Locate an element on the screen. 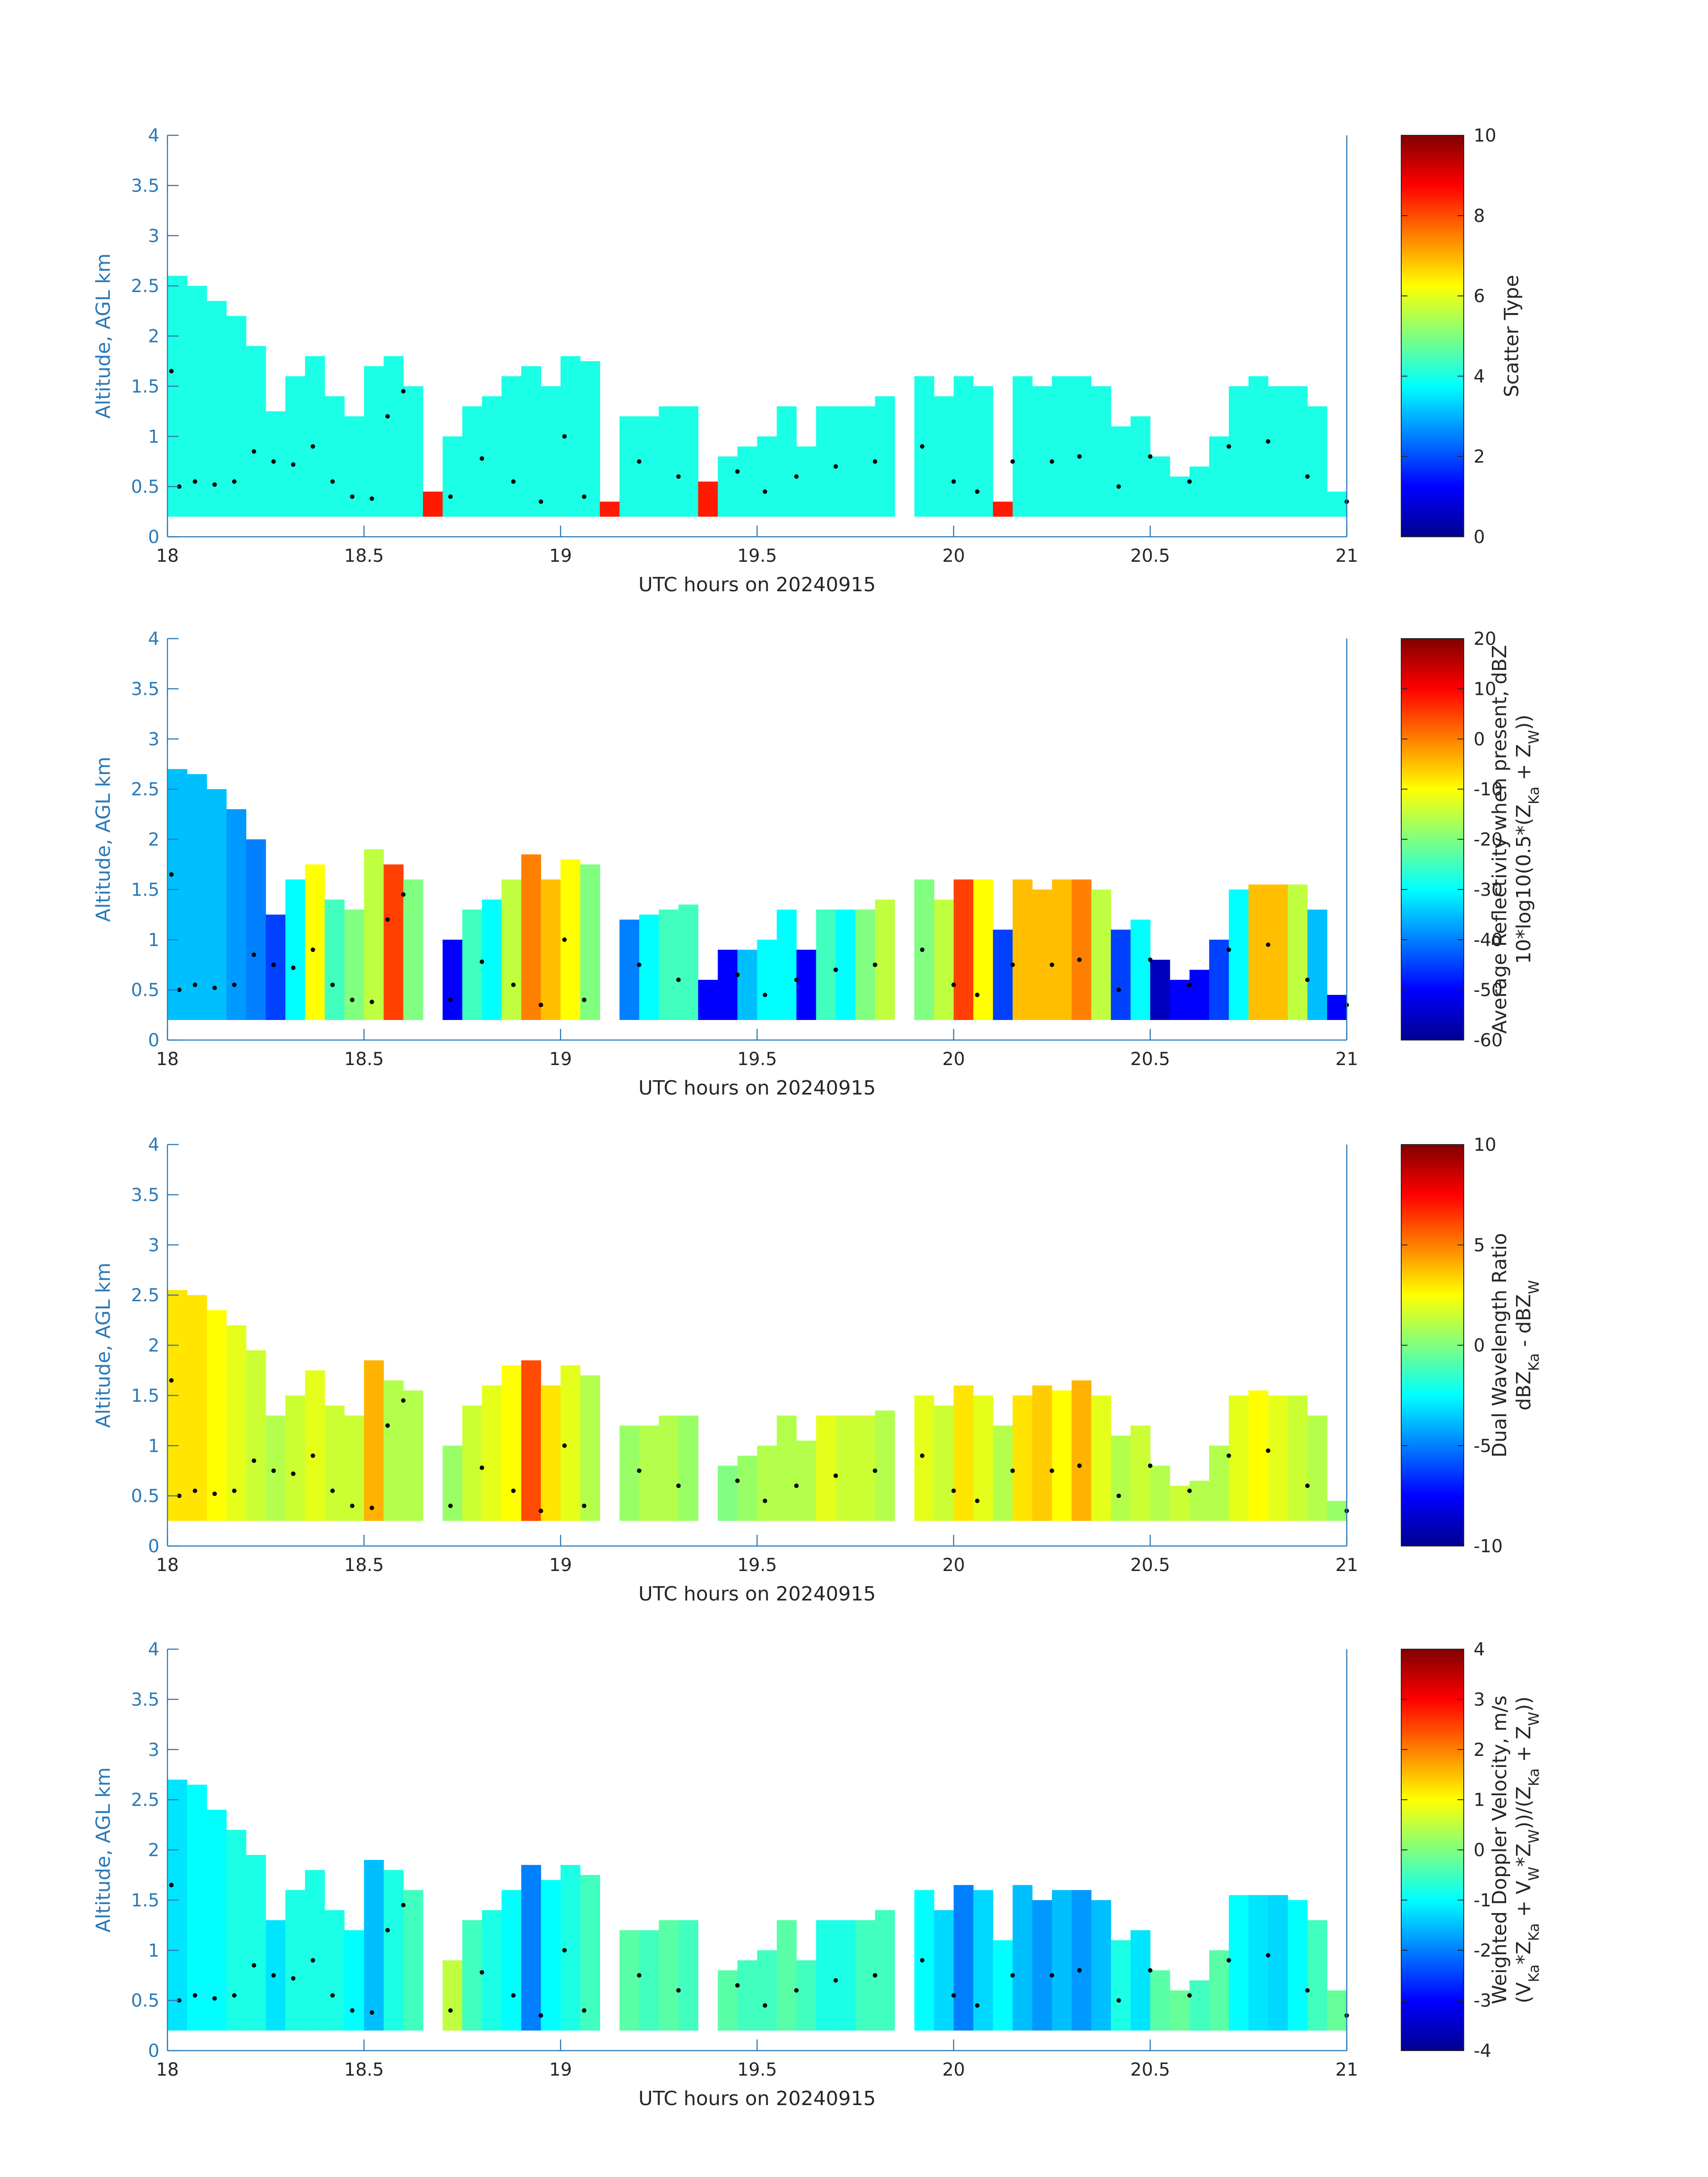  x-tick-label: 18 is located at coordinates (167, 1059).